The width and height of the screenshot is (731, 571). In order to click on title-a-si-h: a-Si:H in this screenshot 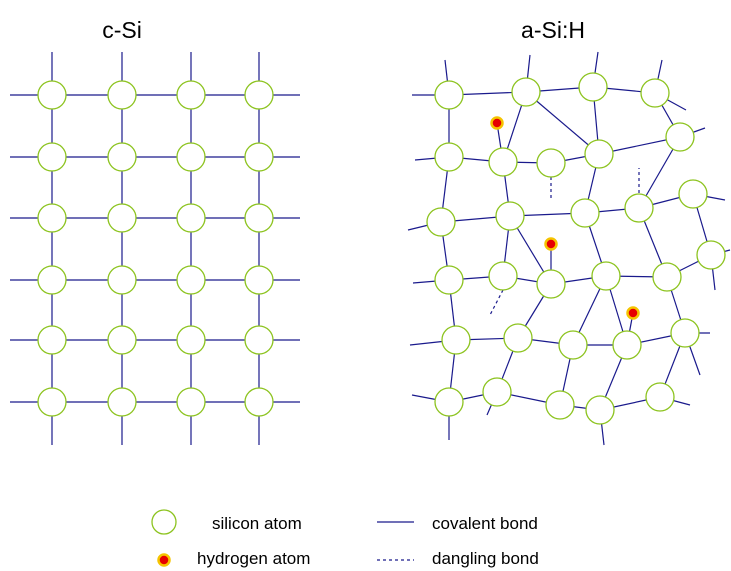, I will do `click(553, 30)`.